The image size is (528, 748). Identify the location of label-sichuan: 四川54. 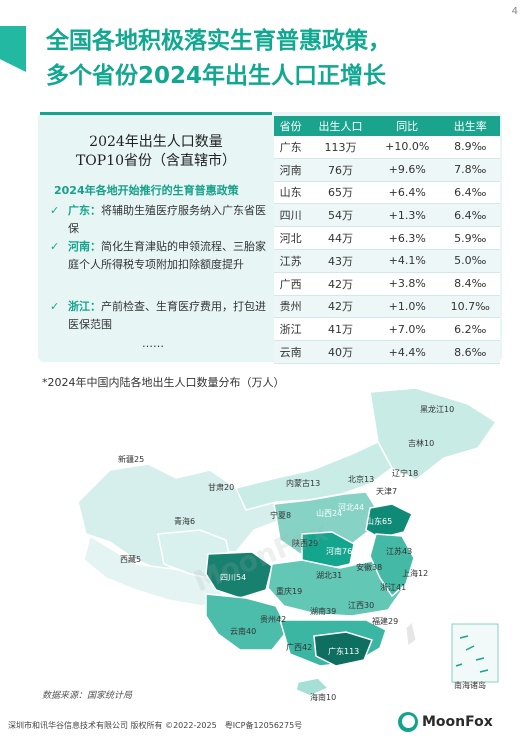
(233, 577).